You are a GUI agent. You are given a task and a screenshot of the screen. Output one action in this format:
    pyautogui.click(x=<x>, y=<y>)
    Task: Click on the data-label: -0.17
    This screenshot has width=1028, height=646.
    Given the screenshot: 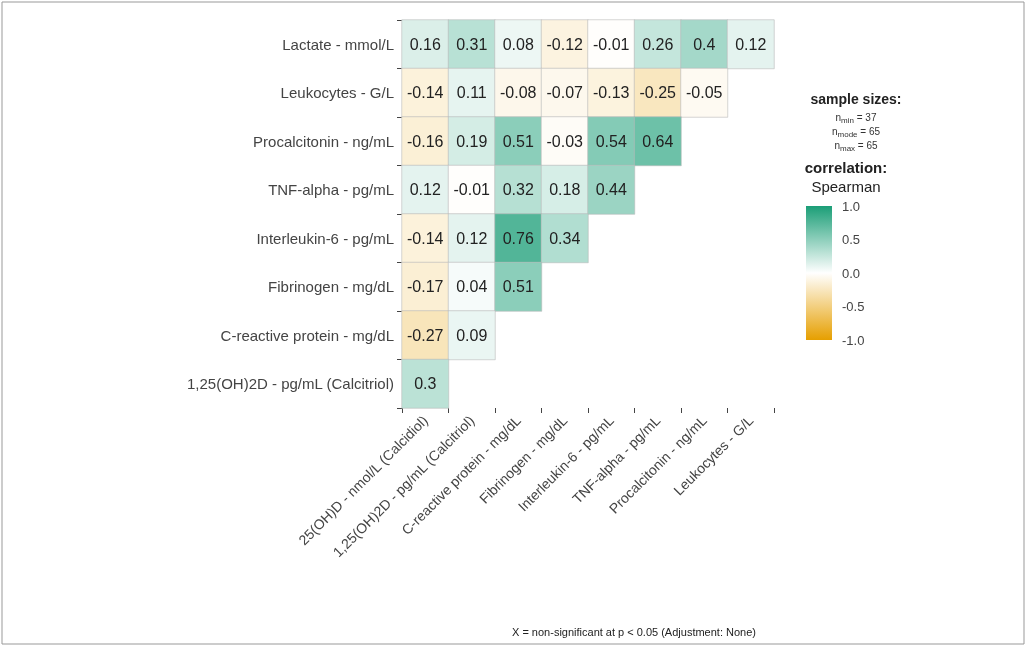 What is the action you would take?
    pyautogui.click(x=425, y=287)
    